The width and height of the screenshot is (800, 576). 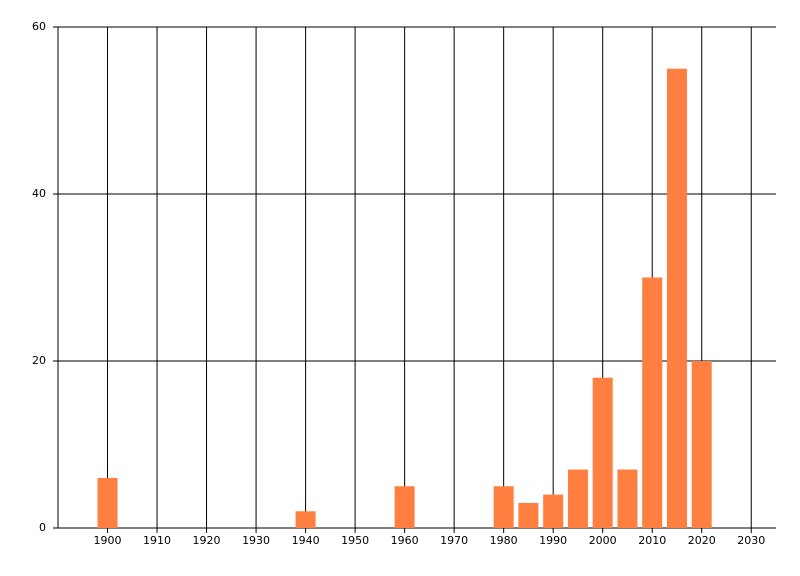 I want to click on y-tick-label: 0, so click(x=42, y=527).